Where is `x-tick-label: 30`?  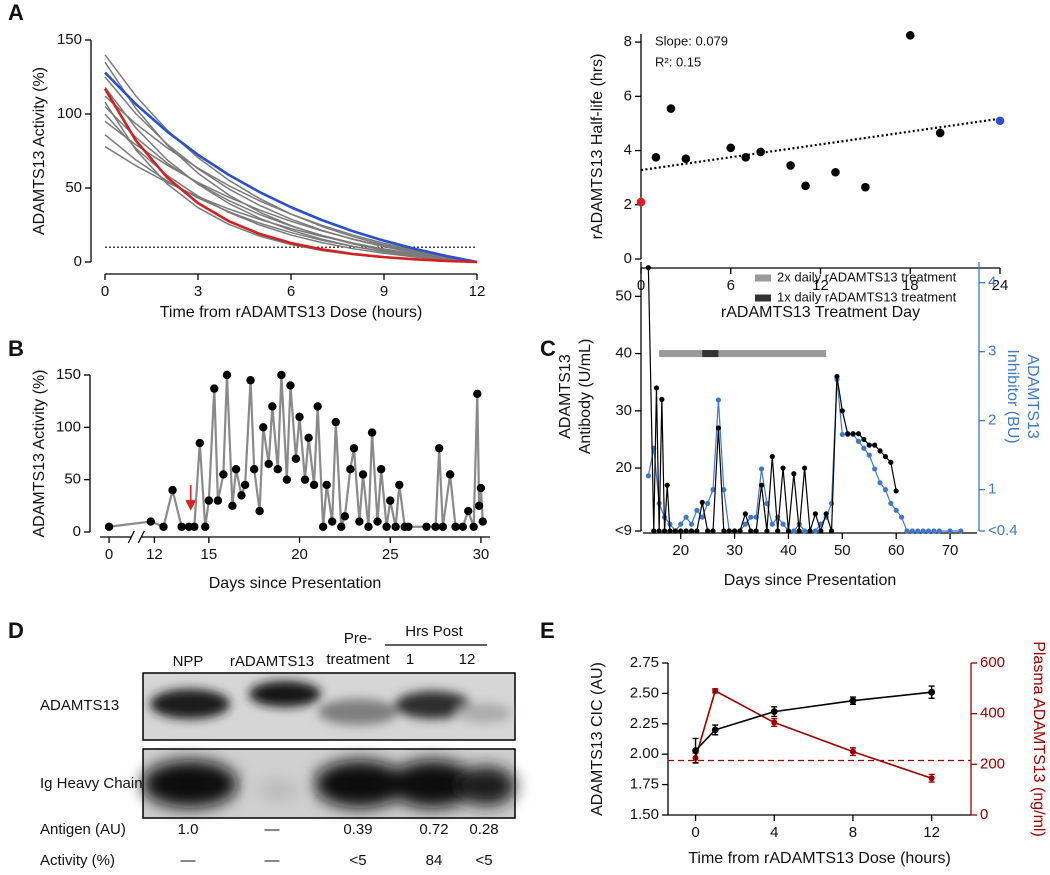
x-tick-label: 30 is located at coordinates (734, 550).